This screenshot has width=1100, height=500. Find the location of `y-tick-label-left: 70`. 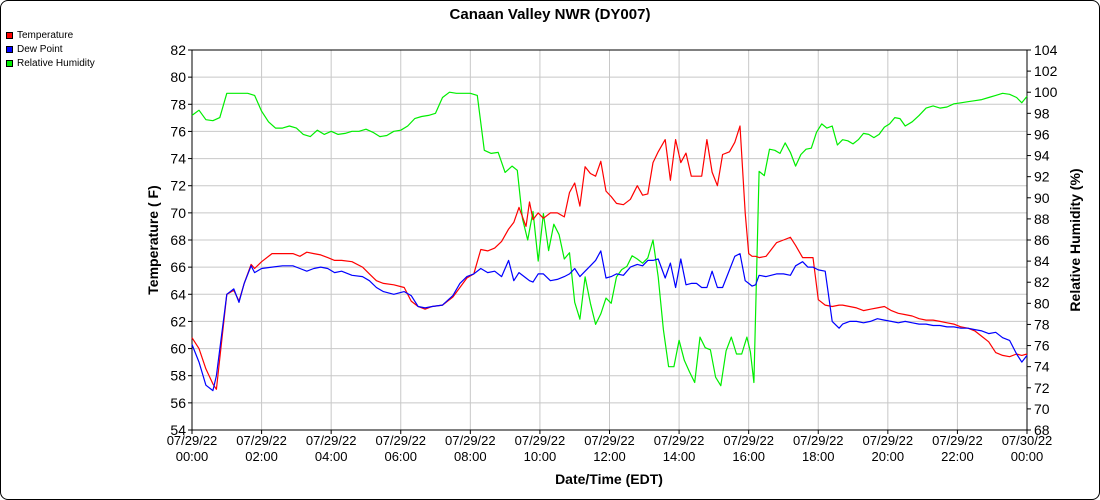

y-tick-label-left: 70 is located at coordinates (178, 213).